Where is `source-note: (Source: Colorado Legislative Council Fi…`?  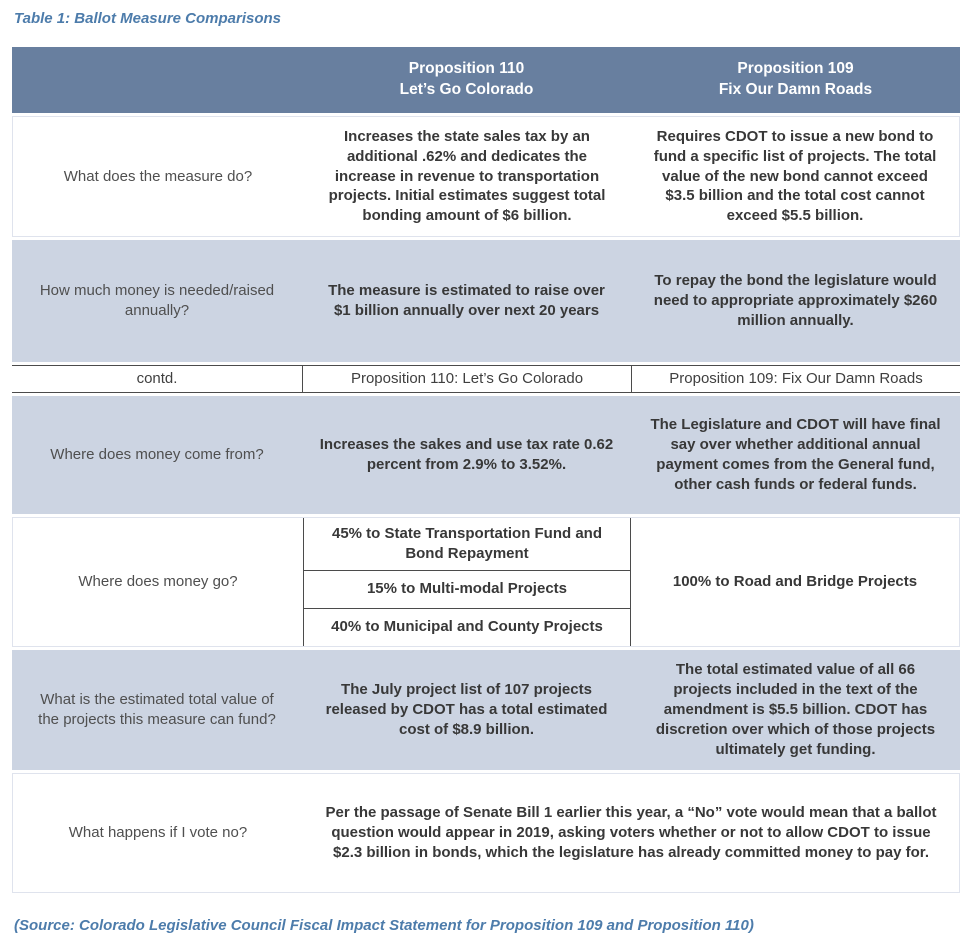 source-note: (Source: Colorado Legislative Council Fi… is located at coordinates (384, 925).